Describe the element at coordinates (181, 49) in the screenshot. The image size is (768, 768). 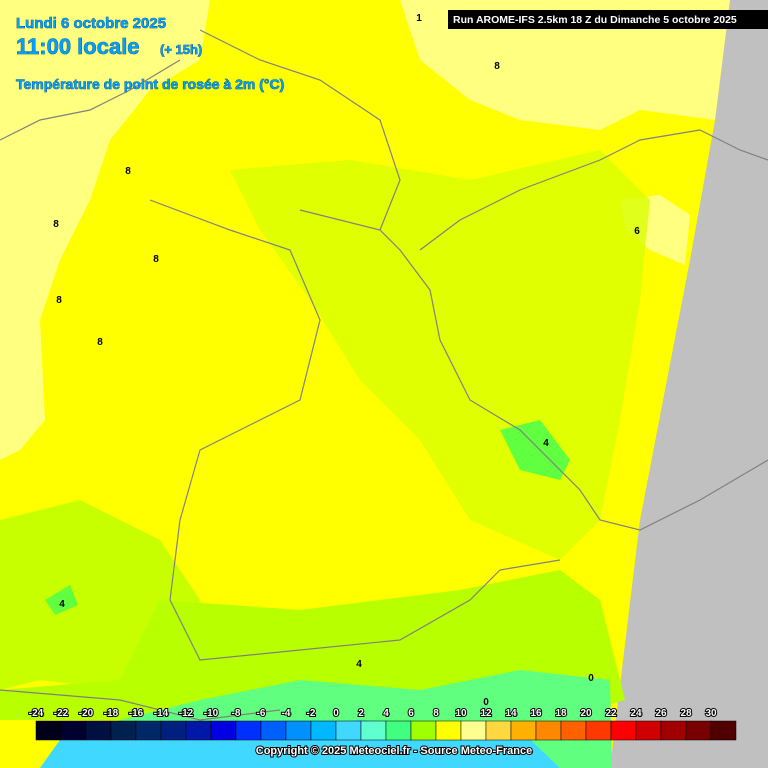
I see `forecast-lead: (+ 15h)` at that location.